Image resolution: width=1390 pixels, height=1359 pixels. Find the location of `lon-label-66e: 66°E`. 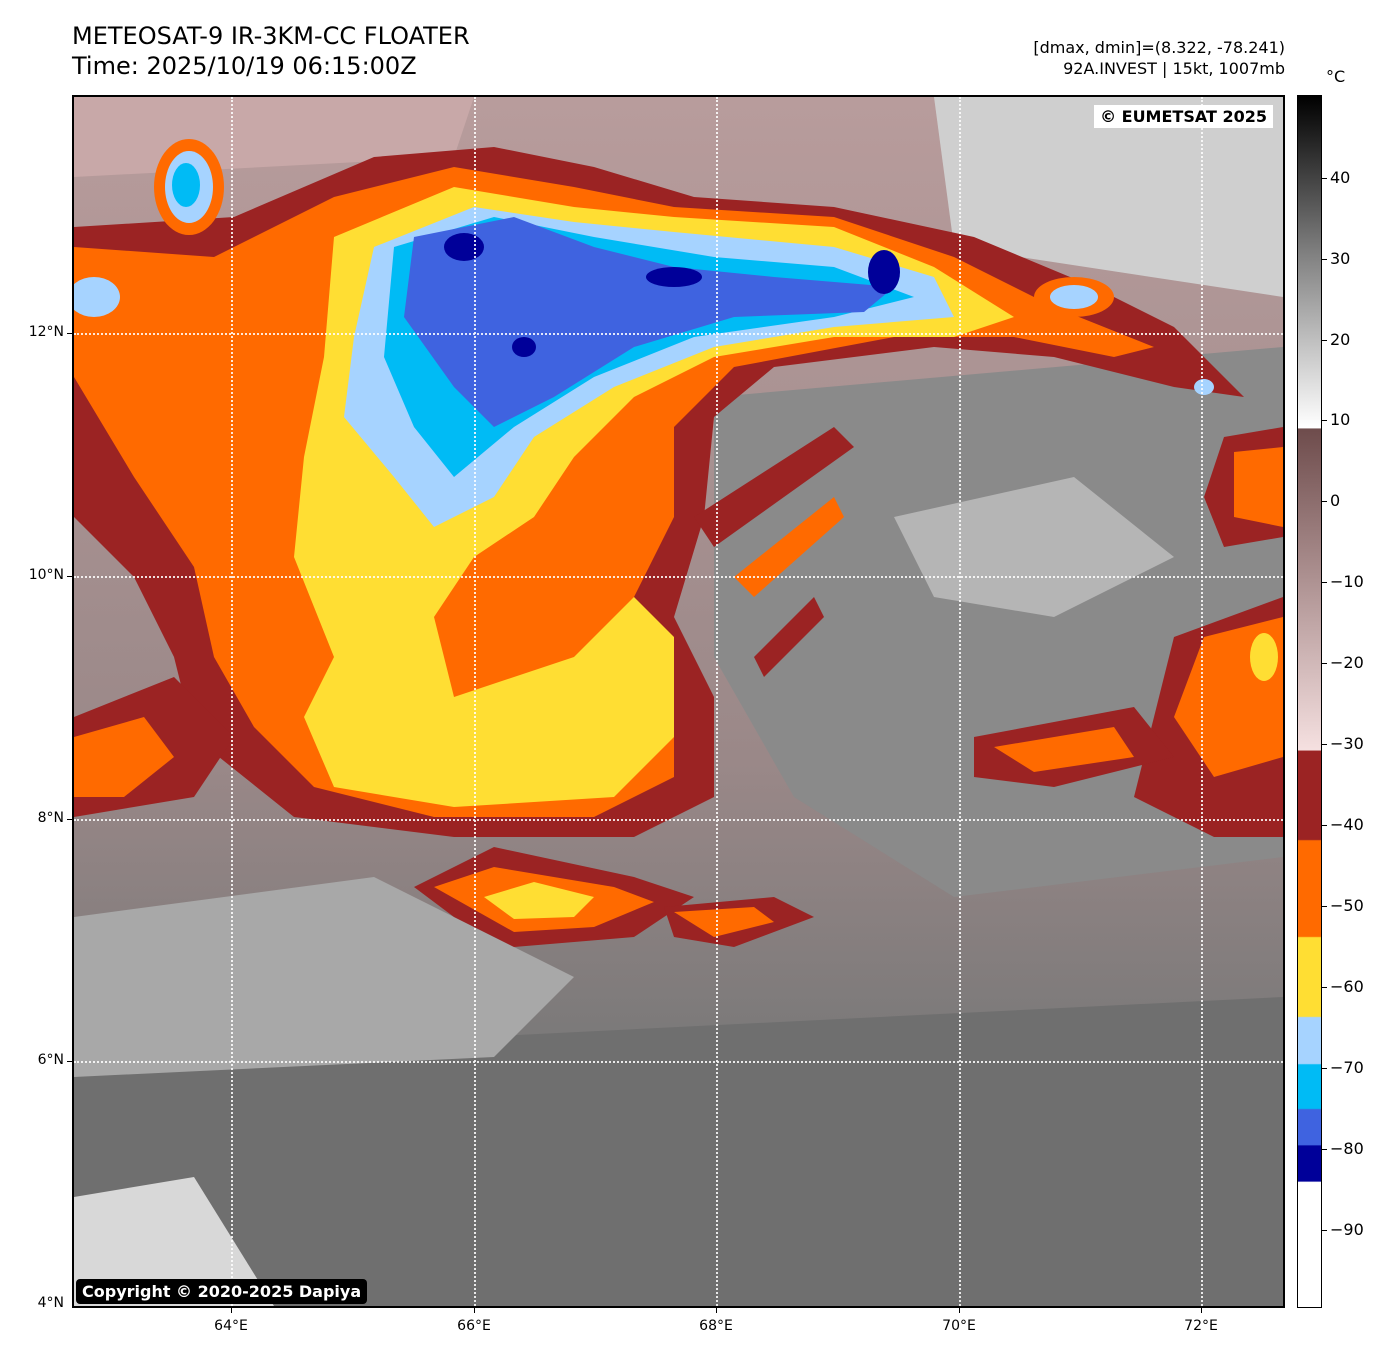

lon-label-66e: 66°E is located at coordinates (474, 1326).